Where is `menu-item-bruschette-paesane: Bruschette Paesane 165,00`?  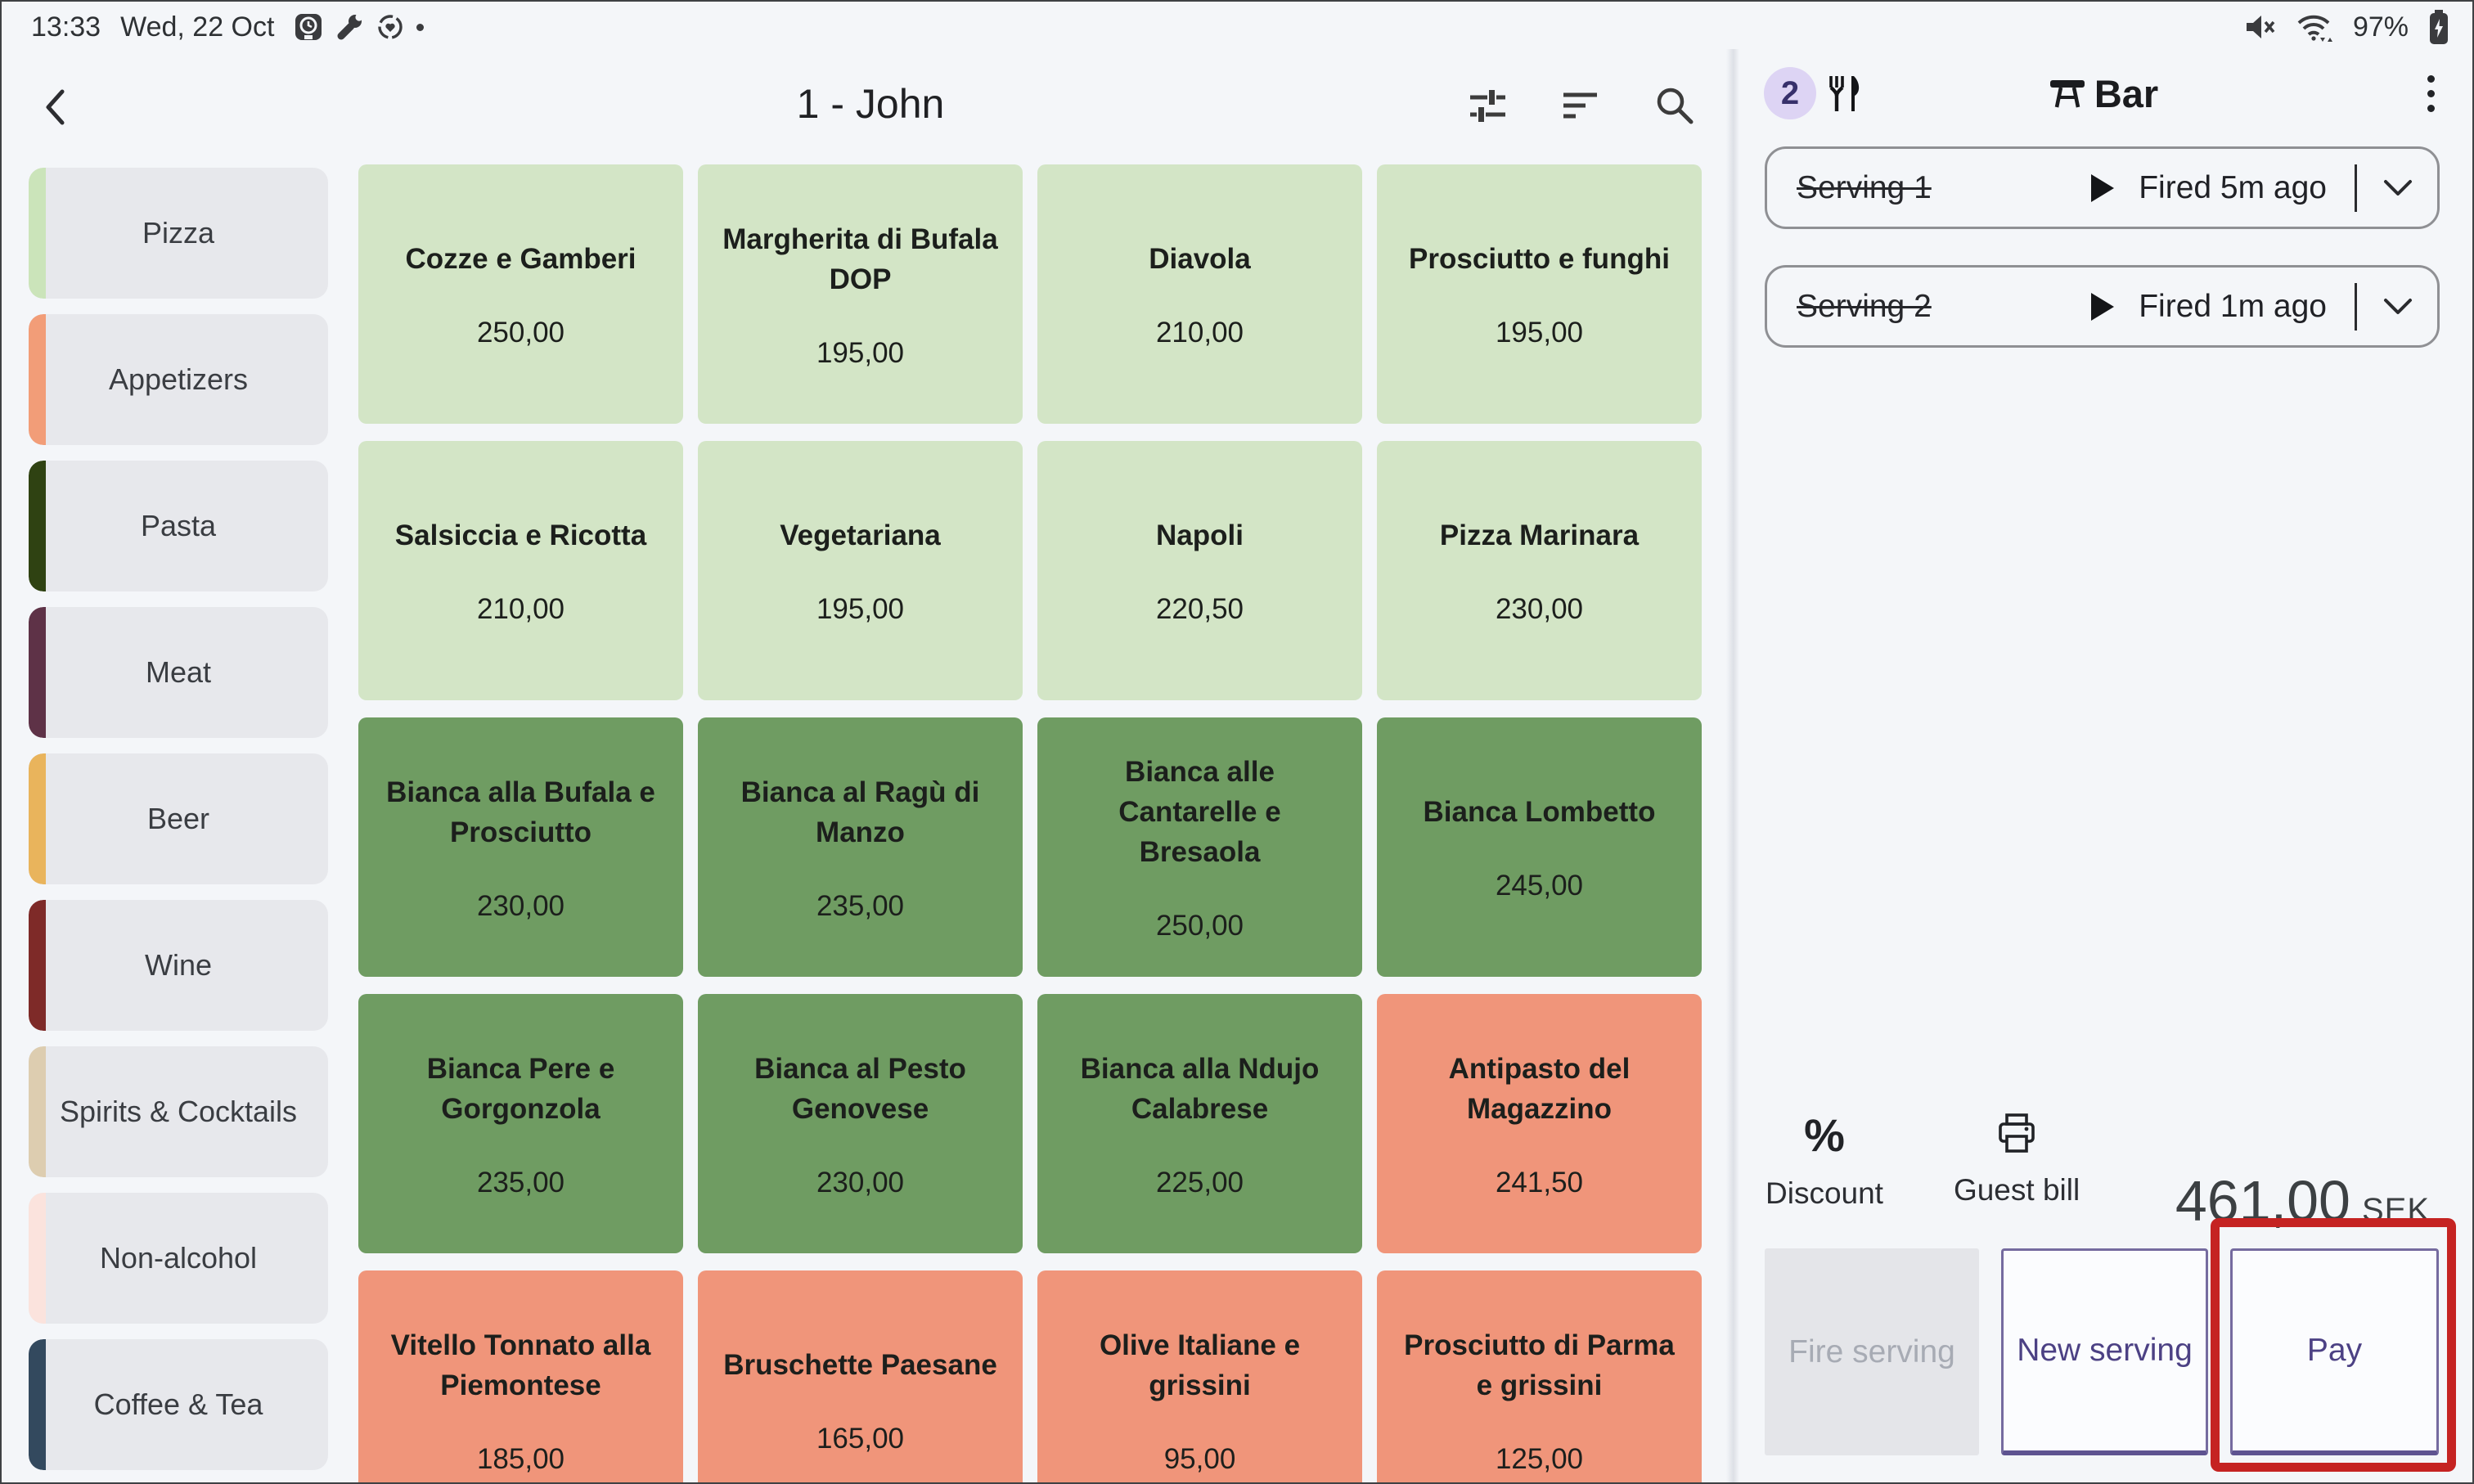
menu-item-bruschette-paesane: Bruschette Paesane 165,00 is located at coordinates (861, 1376).